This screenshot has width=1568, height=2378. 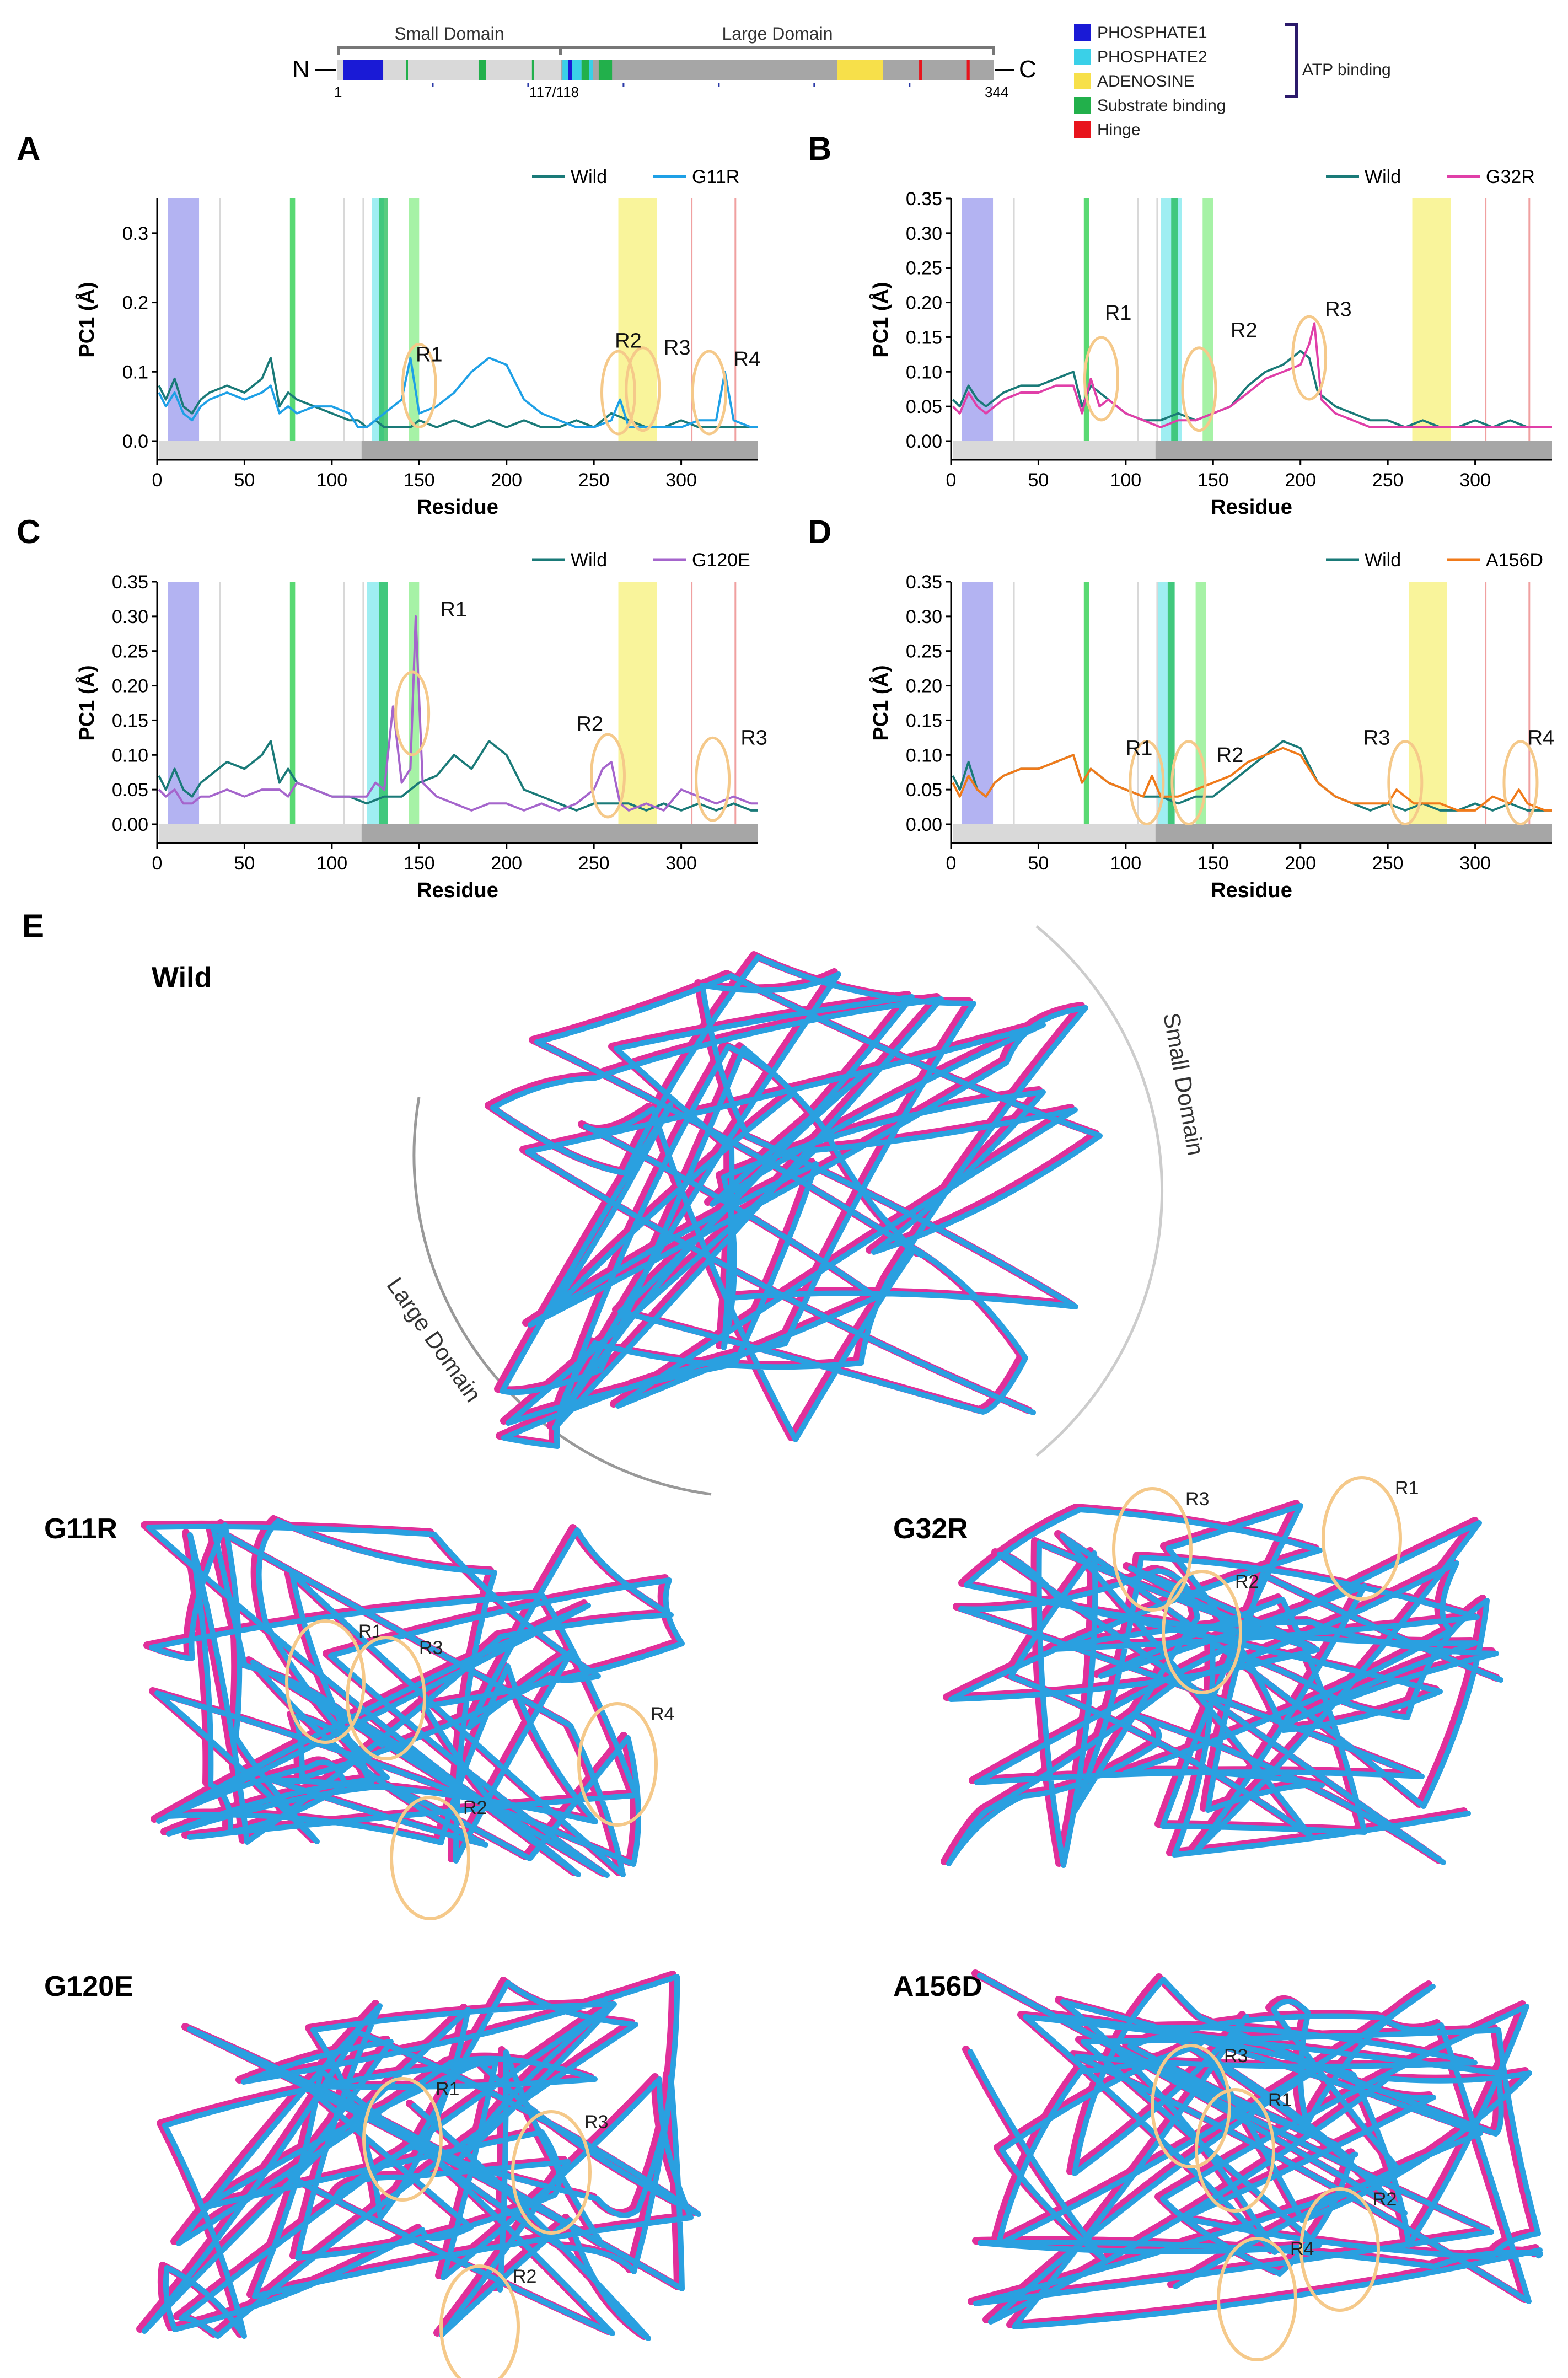 What do you see at coordinates (1251, 507) in the screenshot?
I see `x-axis-label: Residue` at bounding box center [1251, 507].